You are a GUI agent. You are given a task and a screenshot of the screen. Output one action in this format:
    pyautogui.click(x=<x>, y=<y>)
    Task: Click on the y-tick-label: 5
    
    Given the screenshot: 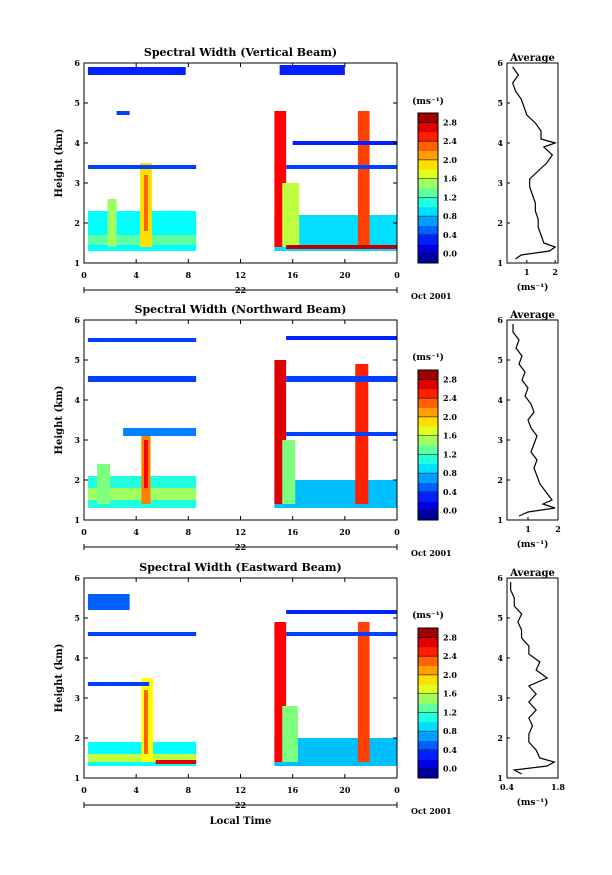 What is the action you would take?
    pyautogui.click(x=77, y=103)
    